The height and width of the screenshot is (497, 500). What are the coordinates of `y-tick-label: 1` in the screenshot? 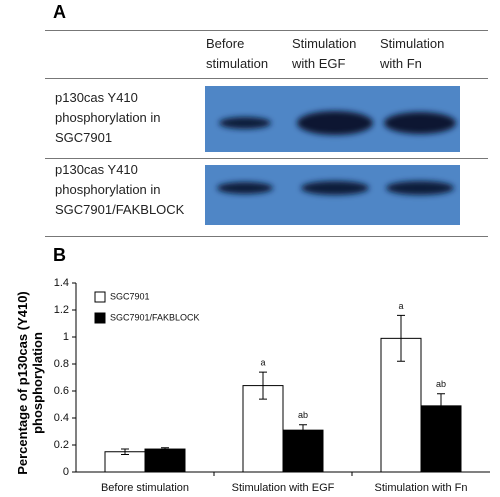 It's located at (66, 337).